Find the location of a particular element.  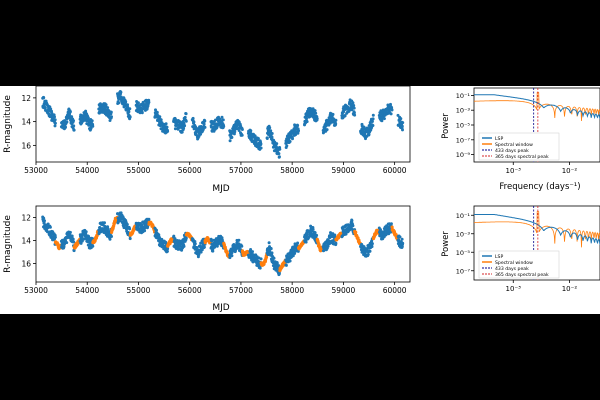

psd-bottom-ylabel: Power is located at coordinates (446, 244).